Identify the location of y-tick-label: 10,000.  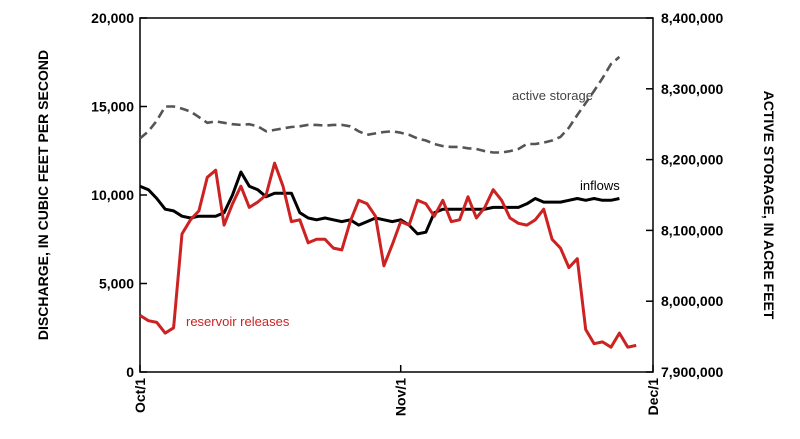
(112, 195).